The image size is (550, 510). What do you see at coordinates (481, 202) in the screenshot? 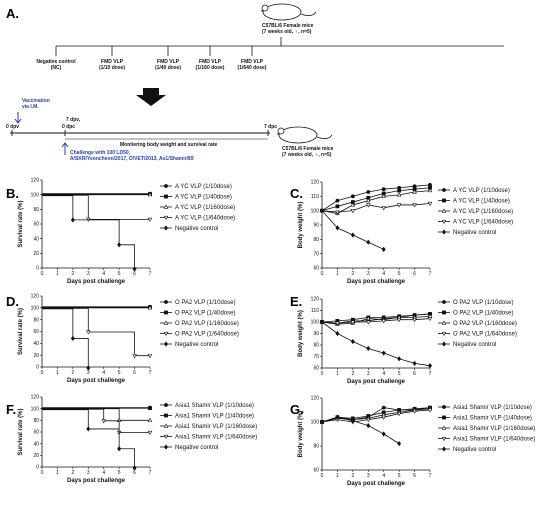
I see `legend-label: A YC VLP (1/40dose)` at bounding box center [481, 202].